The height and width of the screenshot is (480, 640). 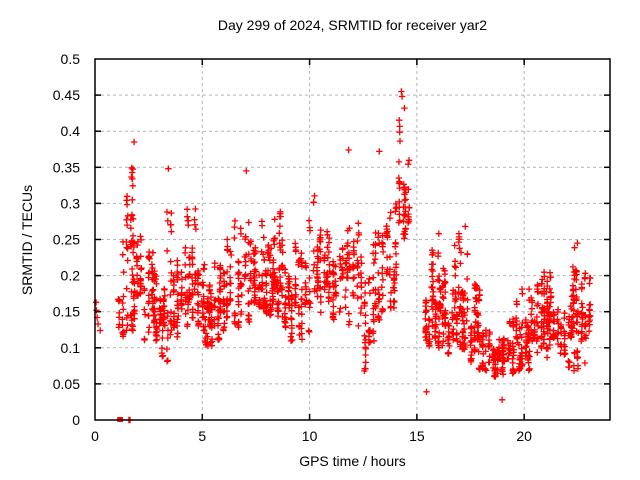 I want to click on svg-text: 0.3, so click(x=71, y=203).